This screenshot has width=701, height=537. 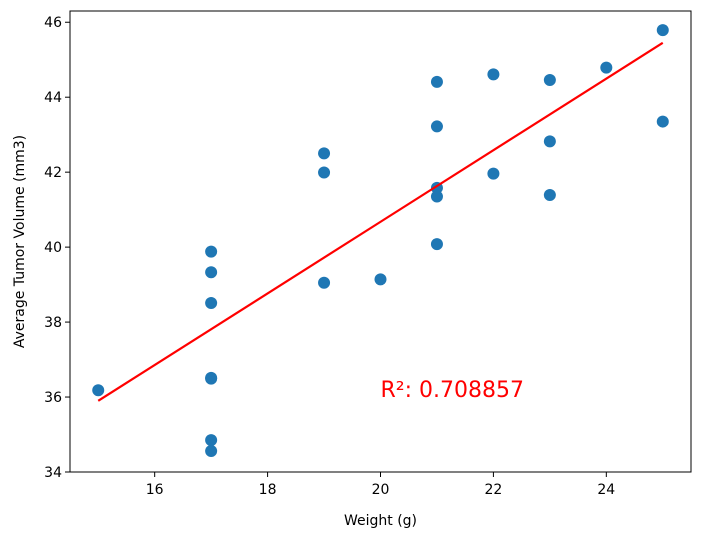 I want to click on y-tick-label: 46, so click(x=53, y=23).